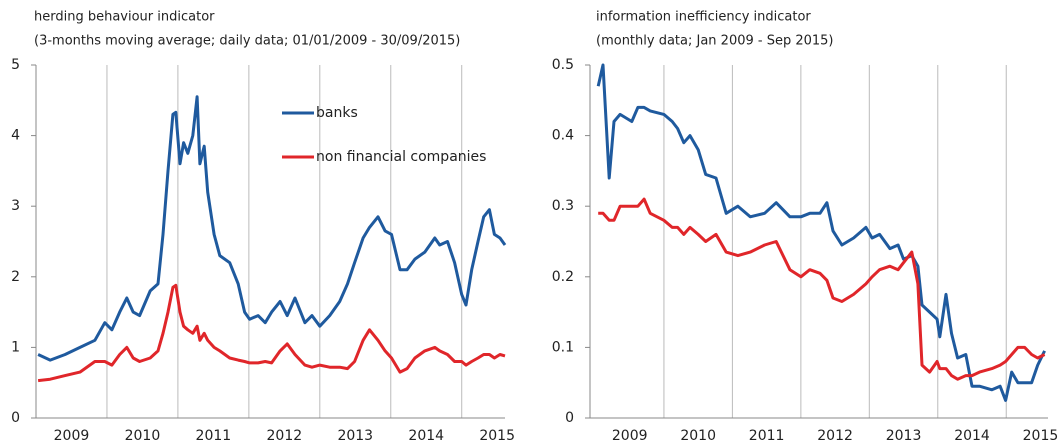 The height and width of the screenshot is (445, 1064). What do you see at coordinates (563, 277) in the screenshot?
I see `y-tick-label: 0.2` at bounding box center [563, 277].